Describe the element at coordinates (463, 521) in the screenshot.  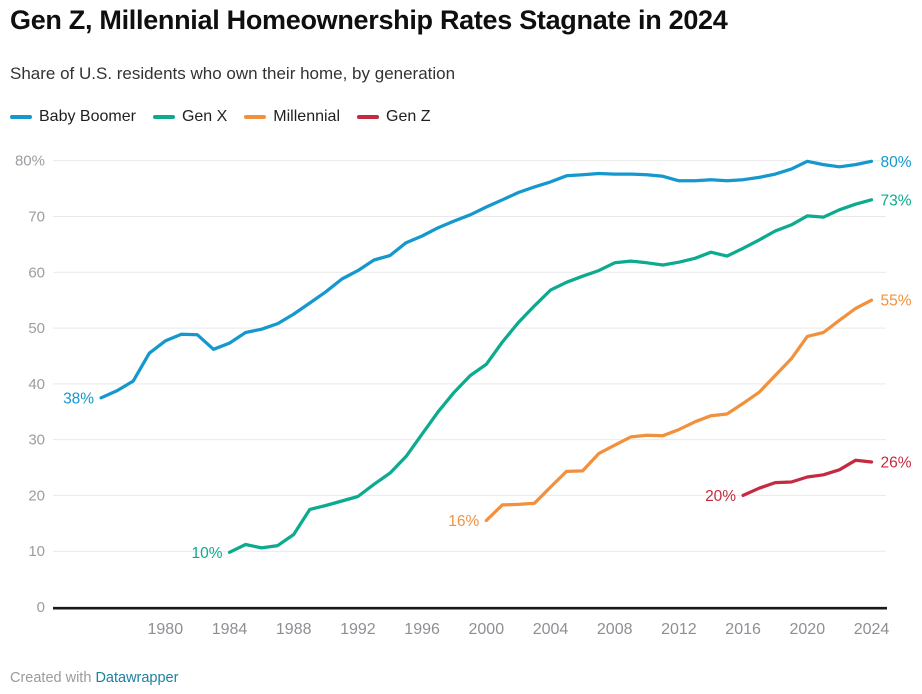
I see `series-start-label-millennial: 16%` at that location.